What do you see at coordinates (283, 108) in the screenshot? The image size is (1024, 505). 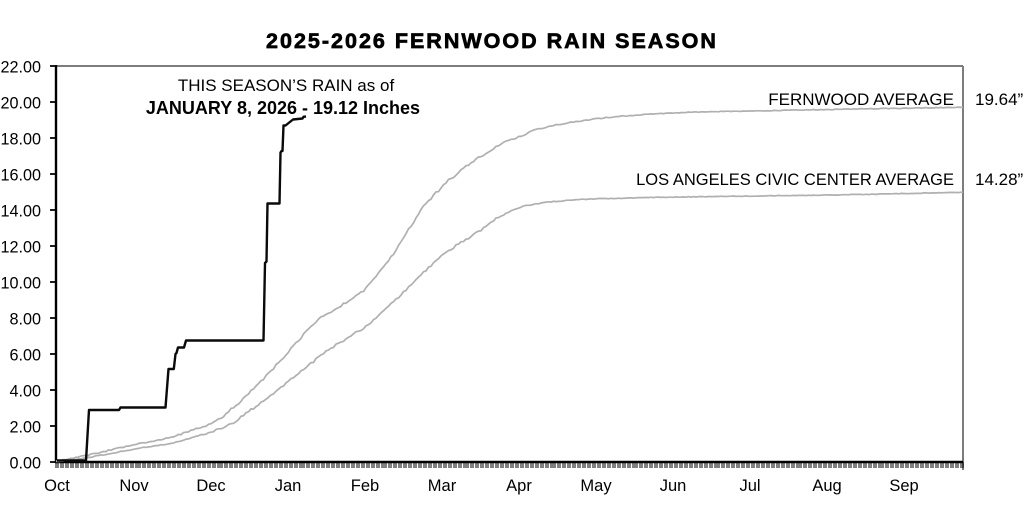 I see `svg-text: JANUARY 8, 2026 - 19.12 Inches` at bounding box center [283, 108].